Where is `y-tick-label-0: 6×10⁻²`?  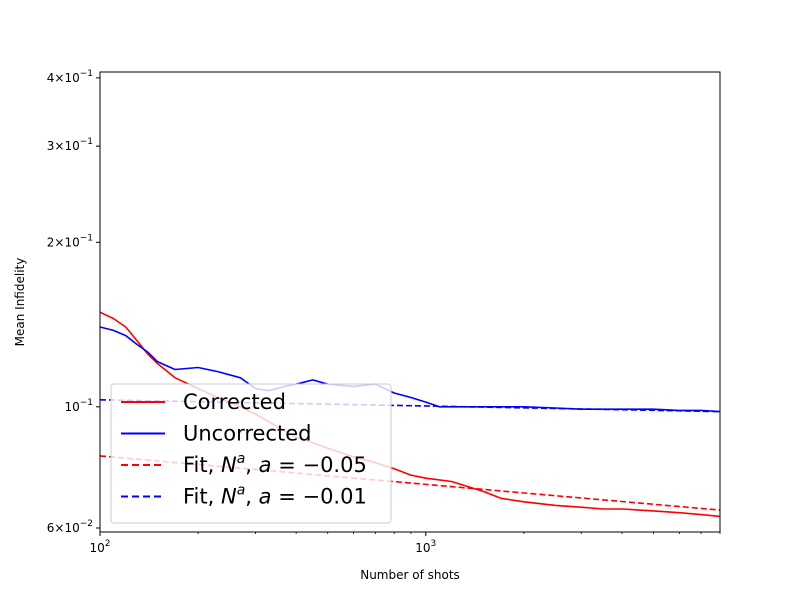 y-tick-label-0: 6×10⁻² is located at coordinates (70, 527).